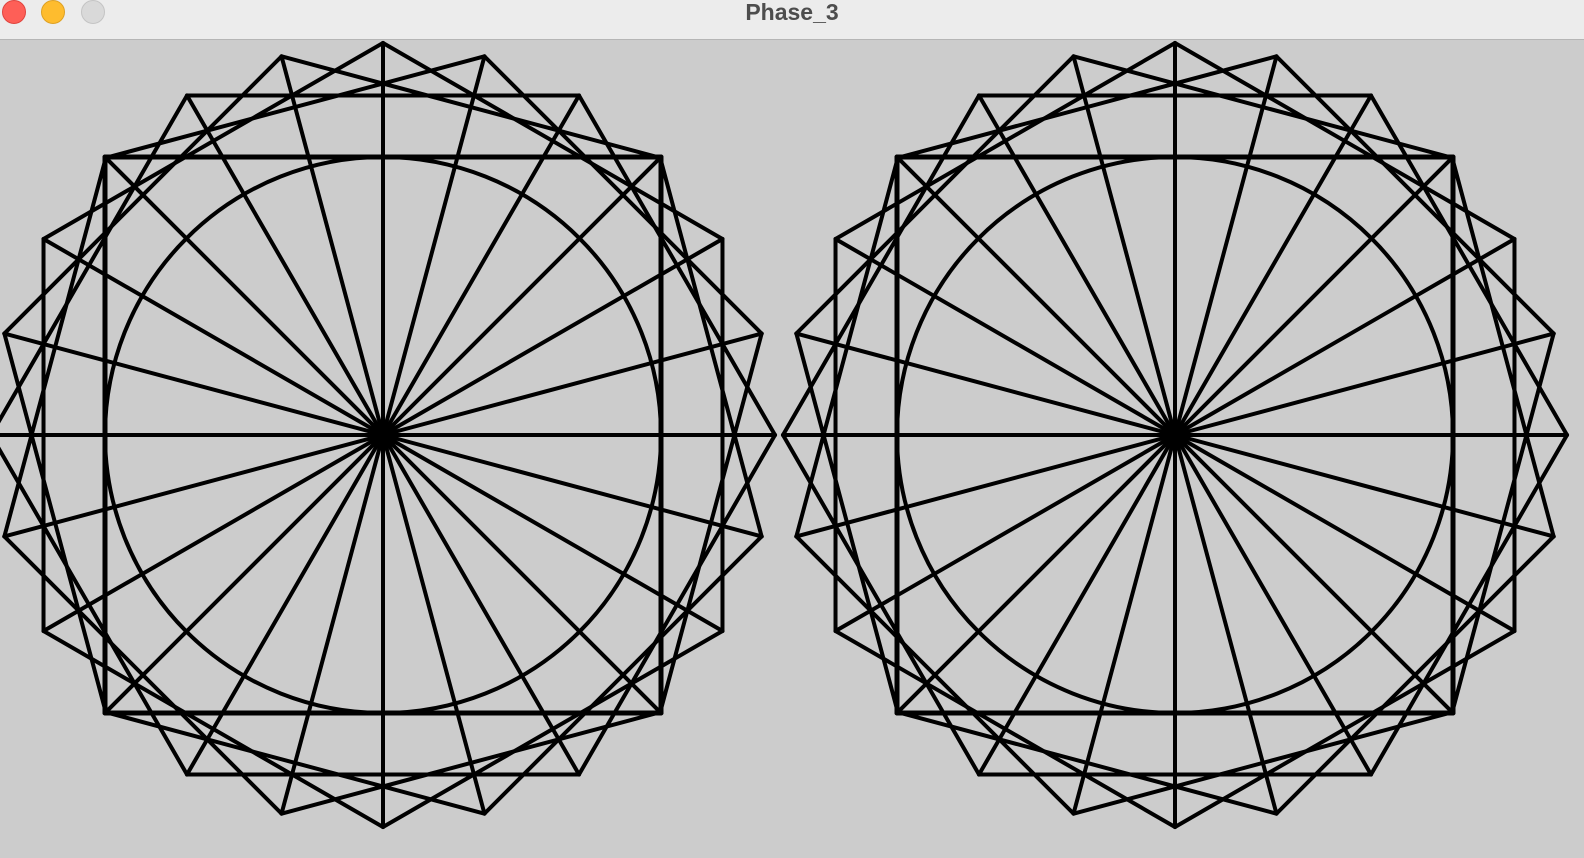 The width and height of the screenshot is (1584, 858). I want to click on close-button, so click(14, 12).